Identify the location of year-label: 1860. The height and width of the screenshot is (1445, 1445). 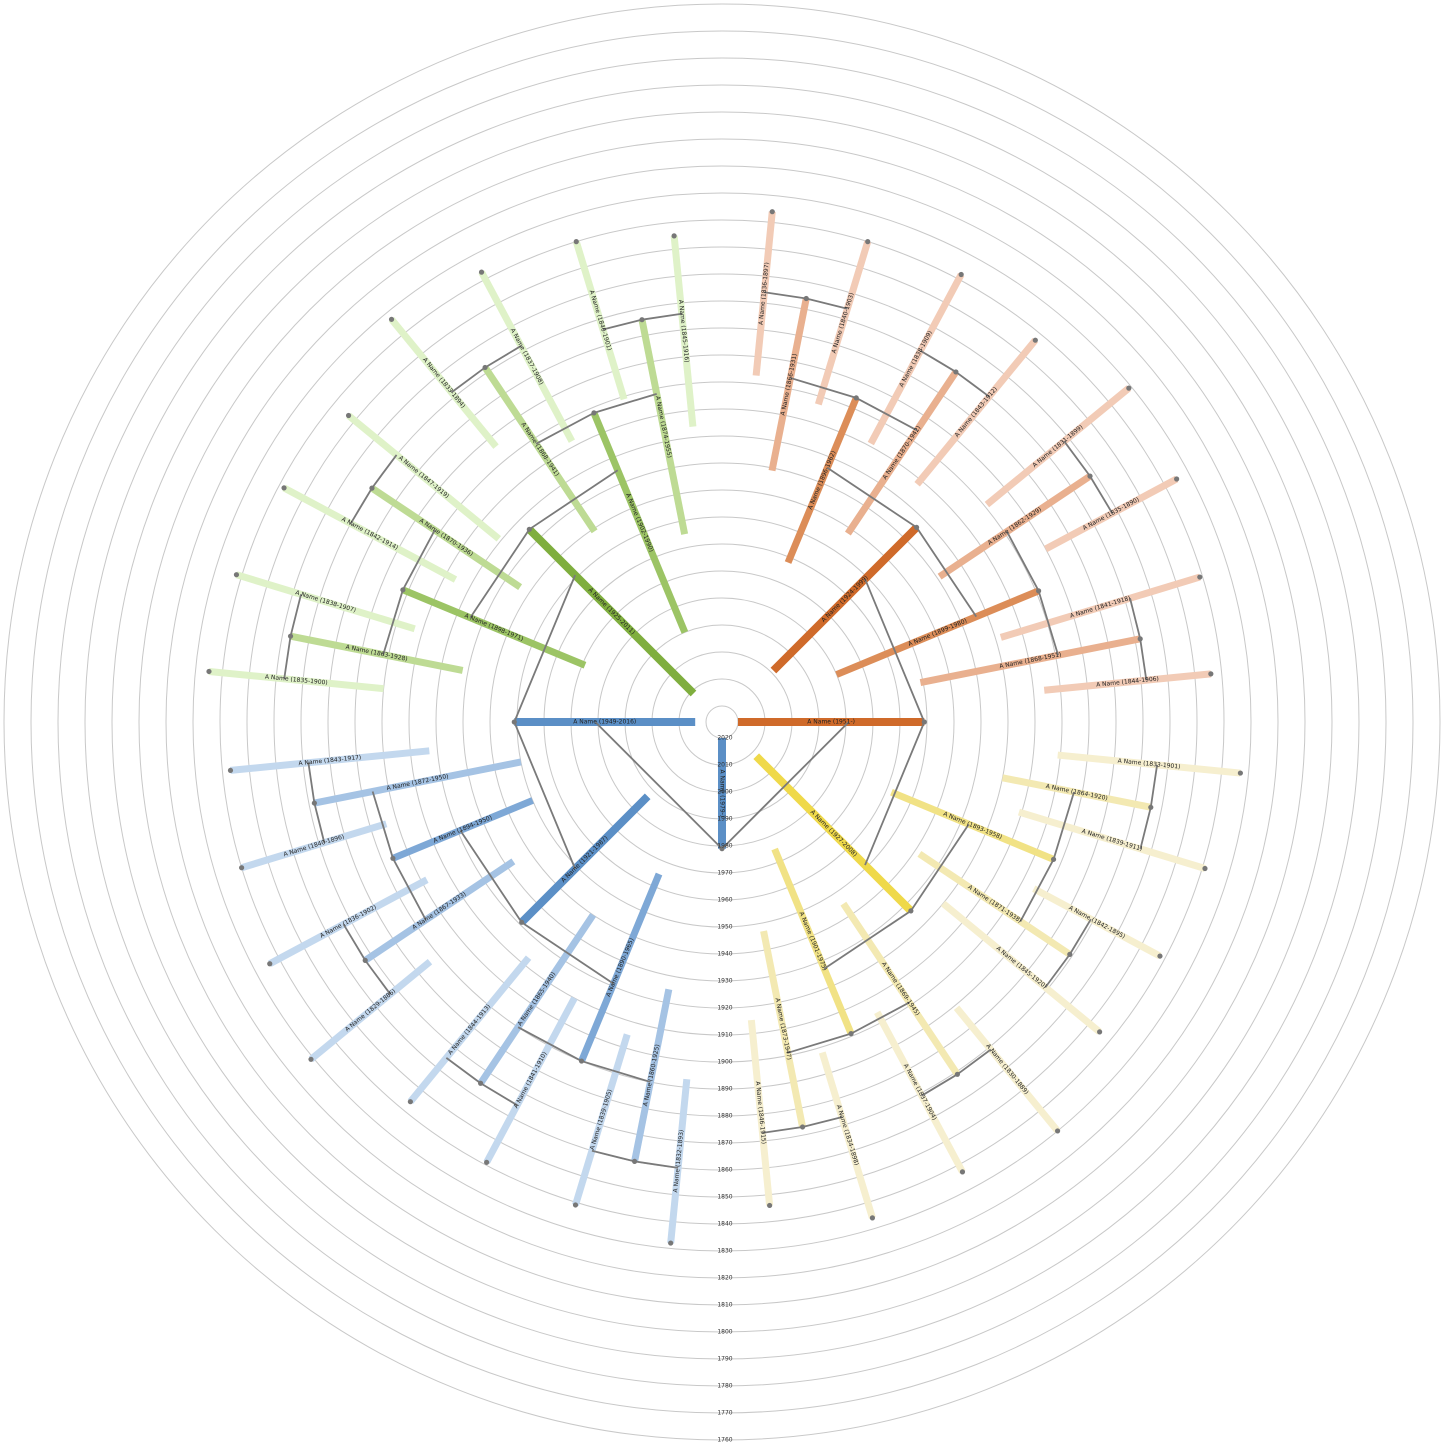
(724, 1170).